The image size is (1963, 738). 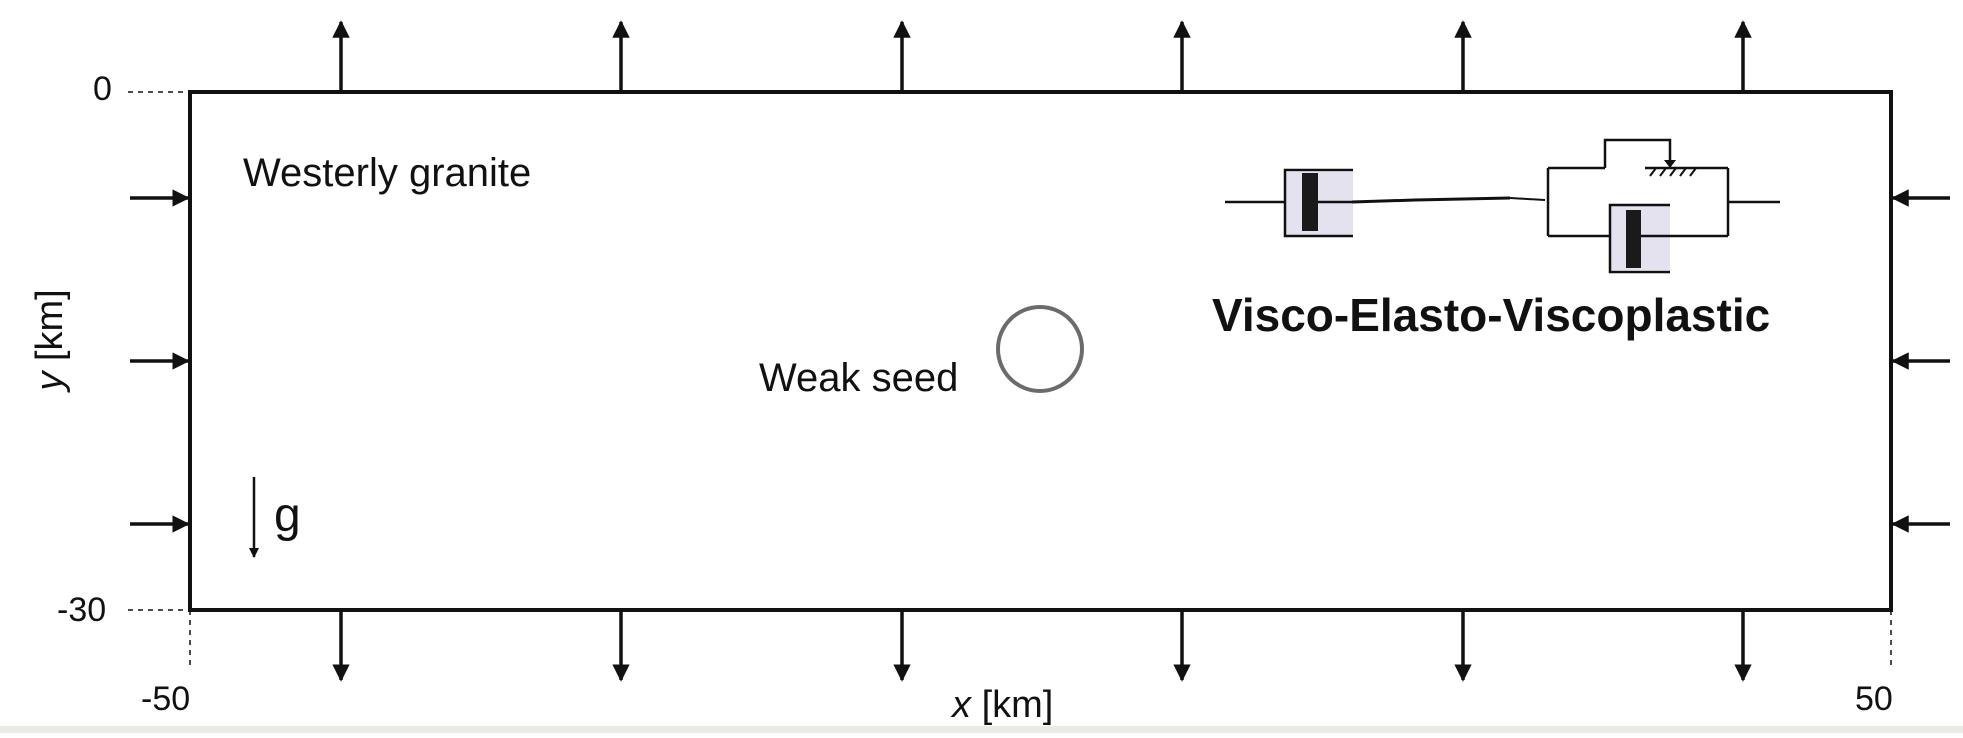 I want to click on friction-hatch-icon, so click(x=1673, y=172).